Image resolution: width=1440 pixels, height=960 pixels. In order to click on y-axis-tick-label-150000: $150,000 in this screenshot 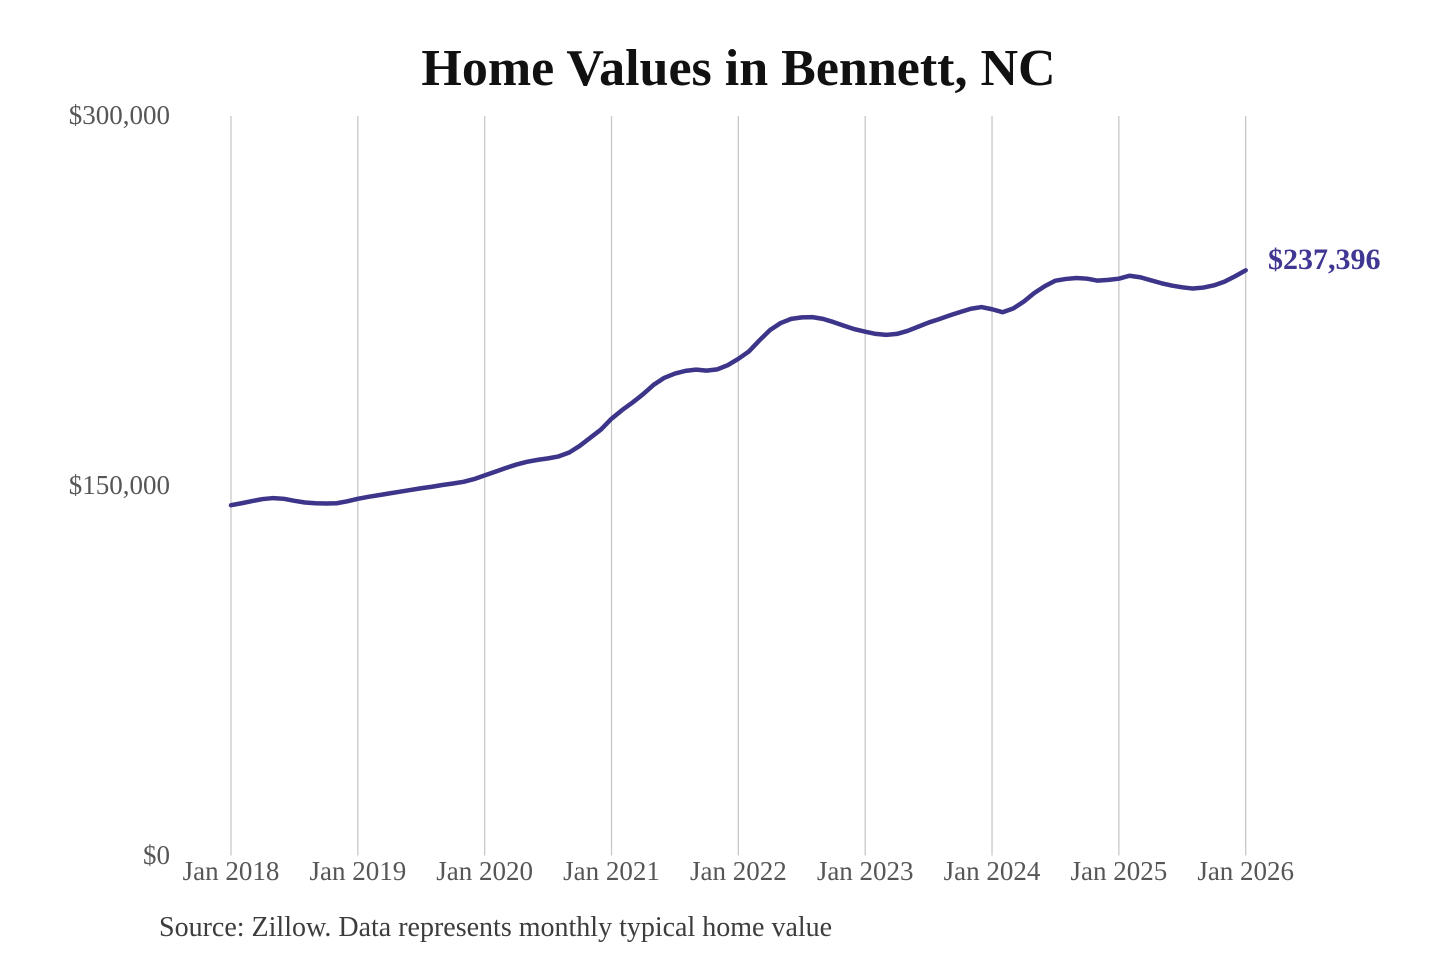, I will do `click(119, 485)`.